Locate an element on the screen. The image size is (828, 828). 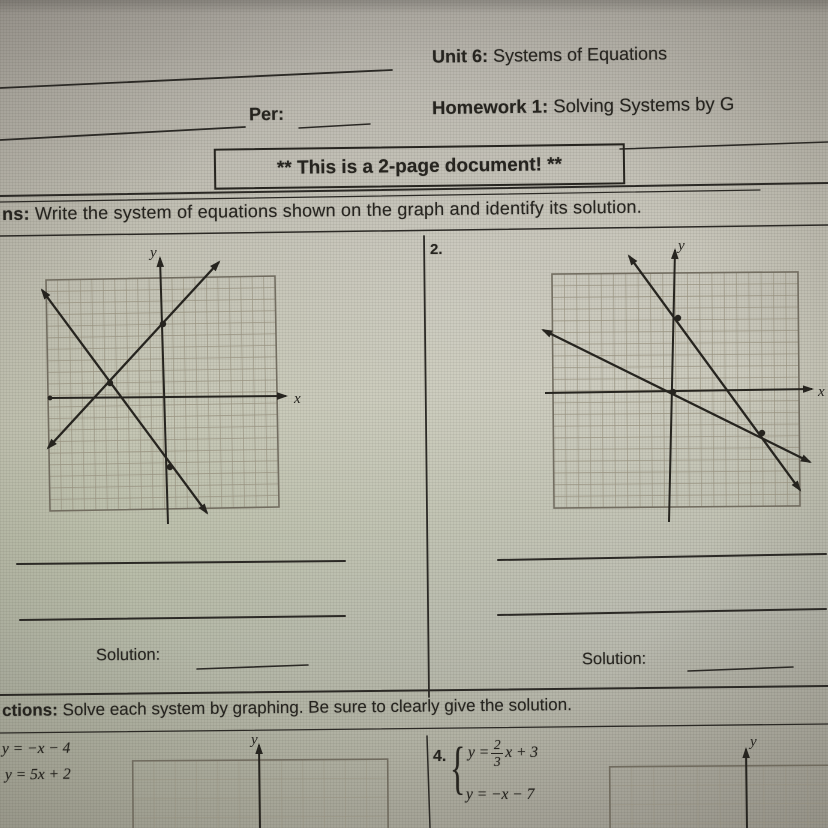
problem-4-blank-graph: y is located at coordinates (718, 781).